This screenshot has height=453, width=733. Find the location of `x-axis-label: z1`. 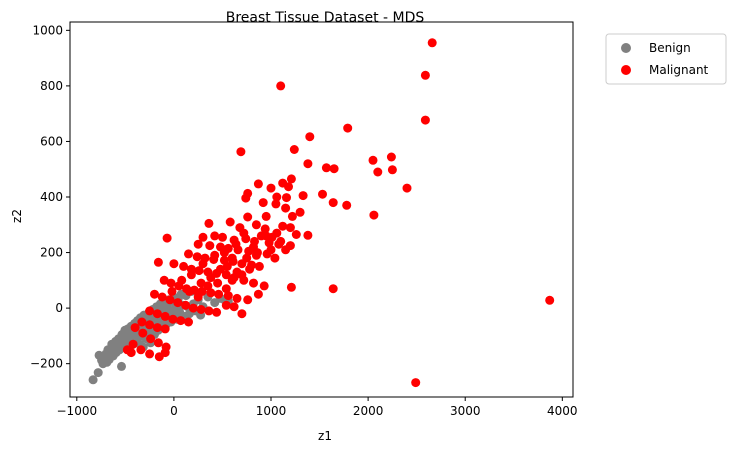

x-axis-label: z1 is located at coordinates (325, 436).